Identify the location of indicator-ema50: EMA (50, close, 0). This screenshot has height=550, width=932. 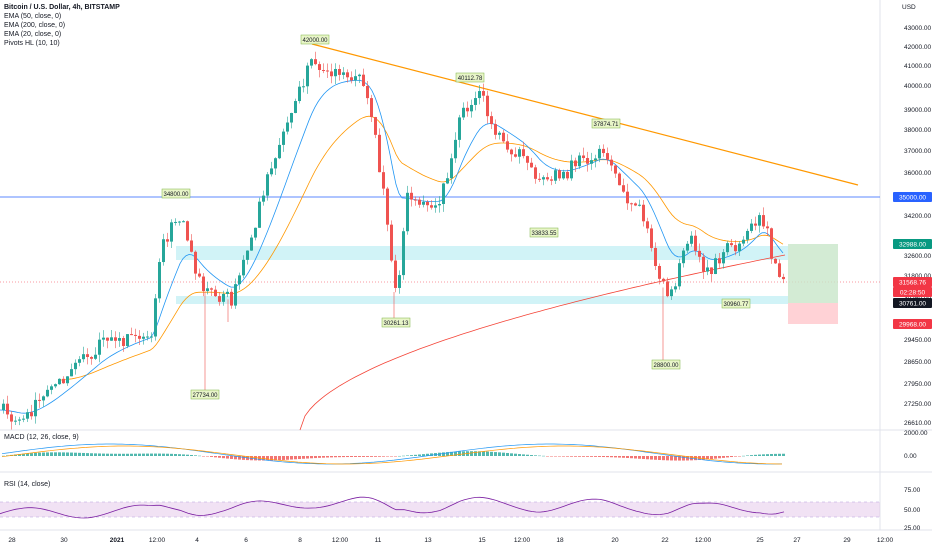
(33, 16).